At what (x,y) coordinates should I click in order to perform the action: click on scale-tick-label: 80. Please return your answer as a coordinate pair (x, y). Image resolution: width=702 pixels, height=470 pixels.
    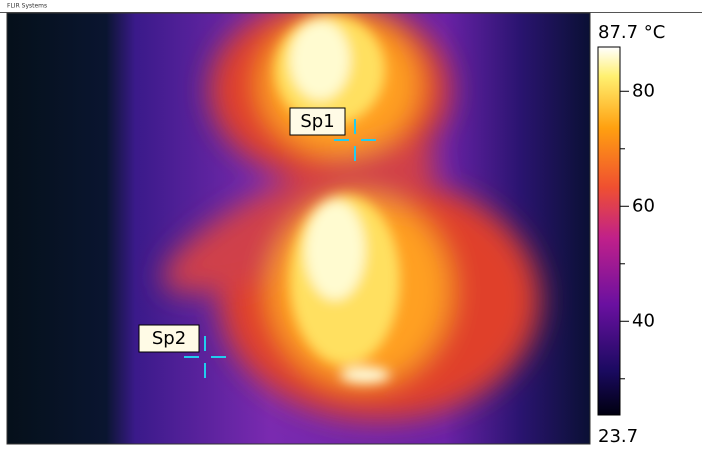
    Looking at the image, I should click on (643, 90).